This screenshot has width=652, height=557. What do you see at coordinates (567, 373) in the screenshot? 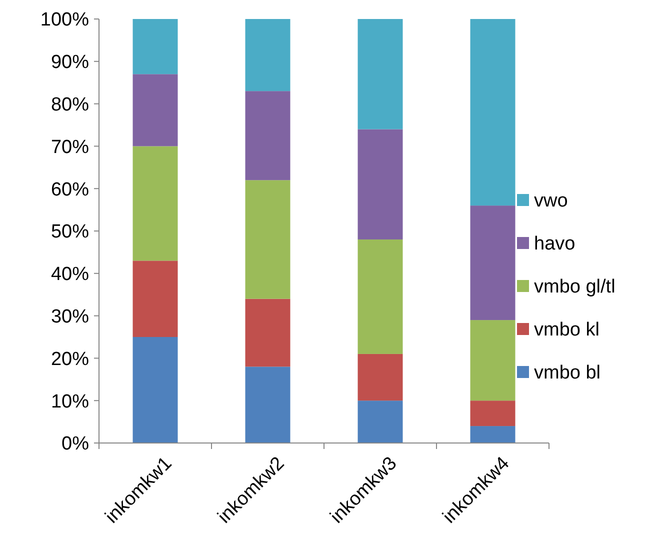
I see `legend-label: vmbo bl` at bounding box center [567, 373].